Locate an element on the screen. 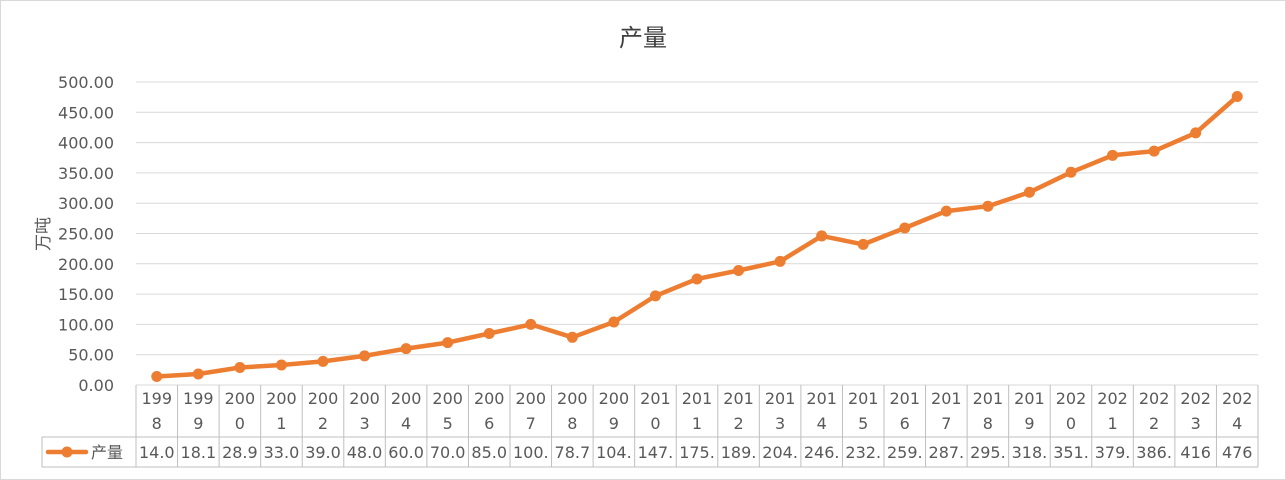 This screenshot has height=480, width=1286. data-table-value: 104. is located at coordinates (614, 452).